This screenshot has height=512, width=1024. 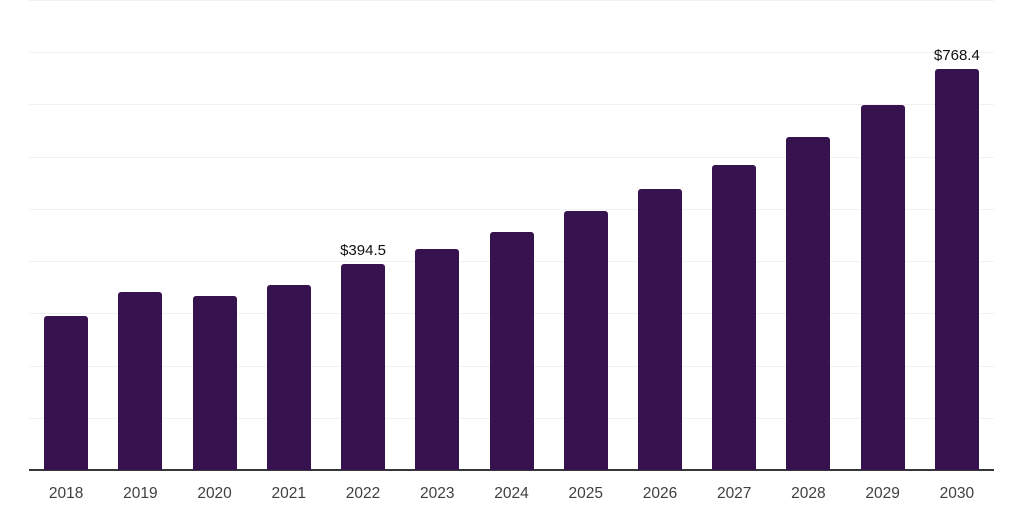 What do you see at coordinates (363, 250) in the screenshot?
I see `bar-value-label: $394.5` at bounding box center [363, 250].